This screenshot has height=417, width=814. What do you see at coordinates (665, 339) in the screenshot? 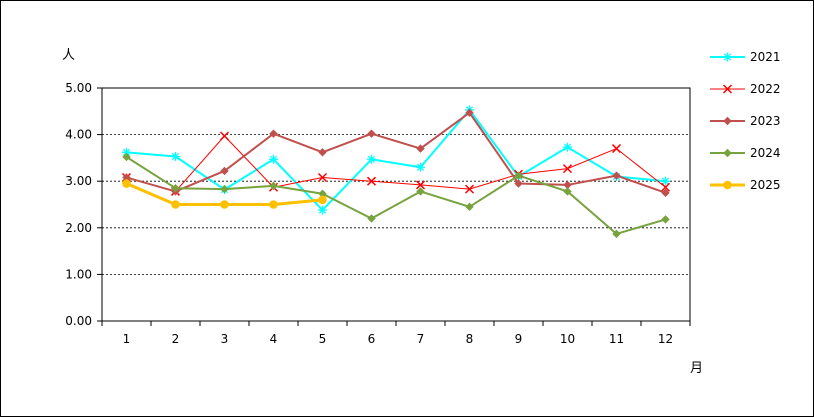
I see `x-tick-label: 12` at bounding box center [665, 339].